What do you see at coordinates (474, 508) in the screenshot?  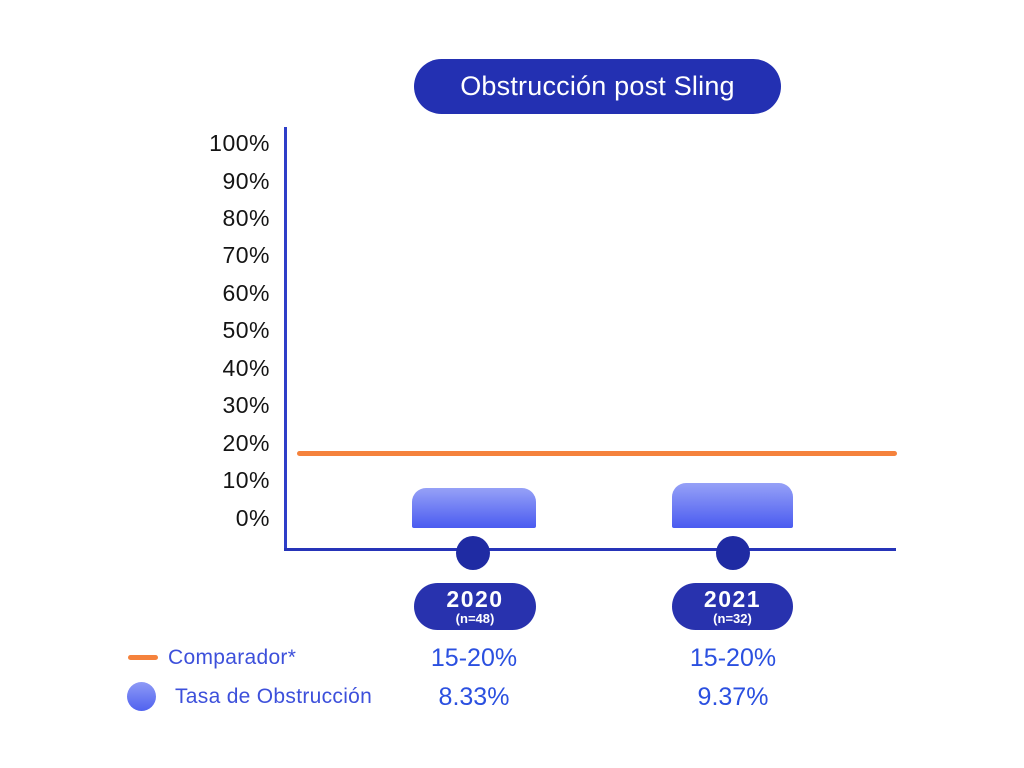 I see `bar-2020` at bounding box center [474, 508].